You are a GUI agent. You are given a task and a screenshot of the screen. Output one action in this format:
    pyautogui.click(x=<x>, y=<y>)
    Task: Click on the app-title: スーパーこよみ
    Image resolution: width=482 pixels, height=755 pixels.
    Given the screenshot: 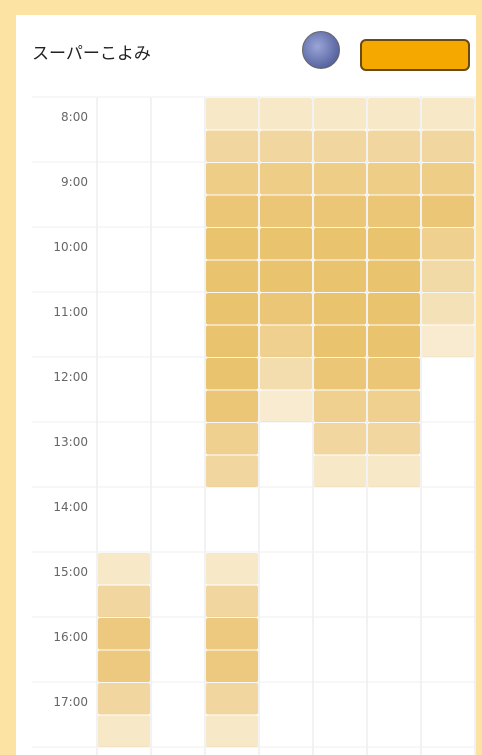 What is the action you would take?
    pyautogui.click(x=91, y=54)
    